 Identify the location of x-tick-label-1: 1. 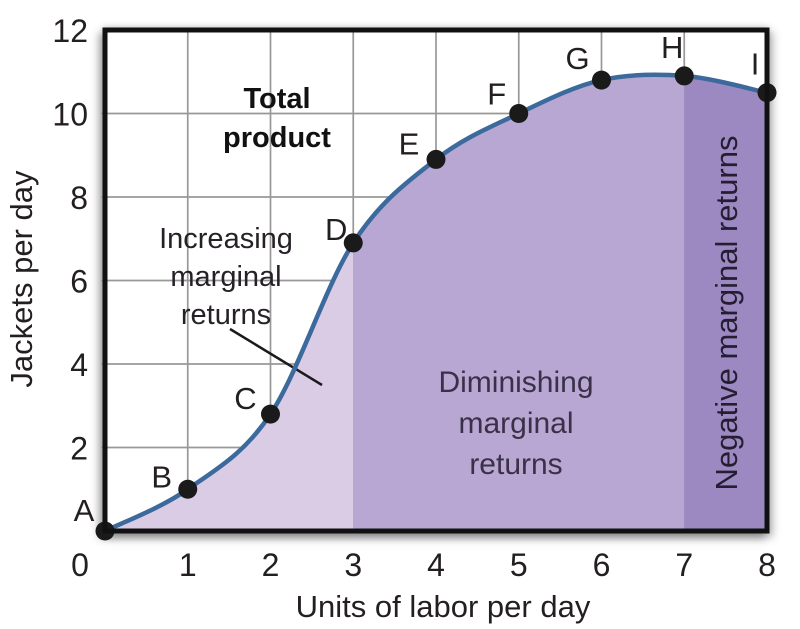
(188, 565).